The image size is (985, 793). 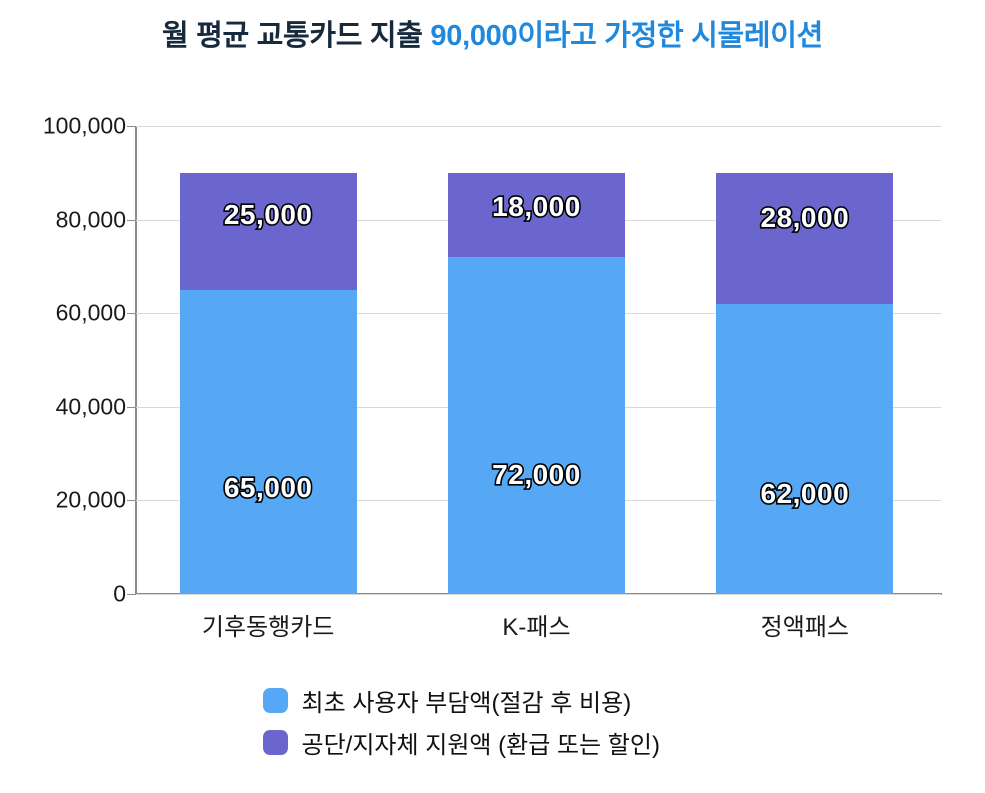 What do you see at coordinates (627, 36) in the screenshot?
I see `chart-title-blue-part: 90,000이라고 가정한 시물레이션` at bounding box center [627, 36].